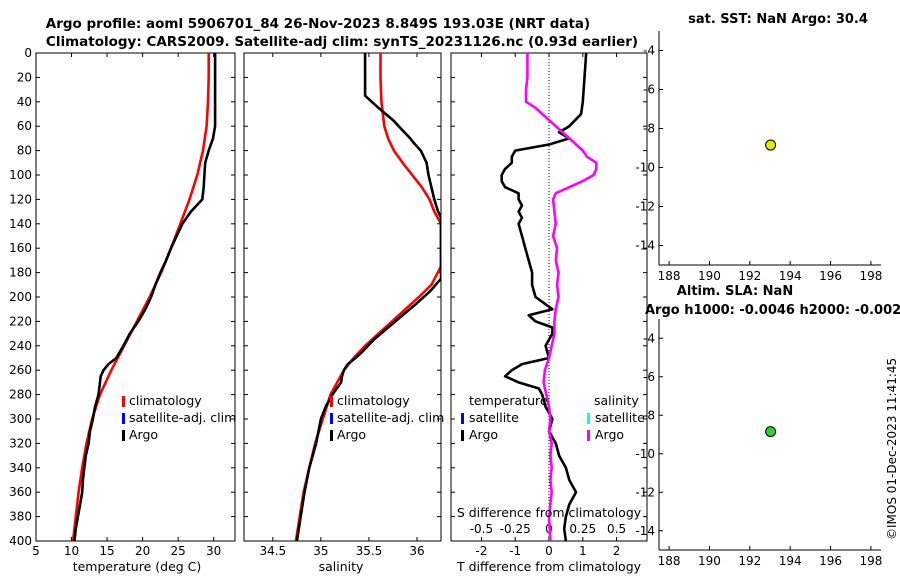 The height and width of the screenshot is (580, 900). What do you see at coordinates (320, 551) in the screenshot?
I see `x-tick-label: 35` at bounding box center [320, 551].